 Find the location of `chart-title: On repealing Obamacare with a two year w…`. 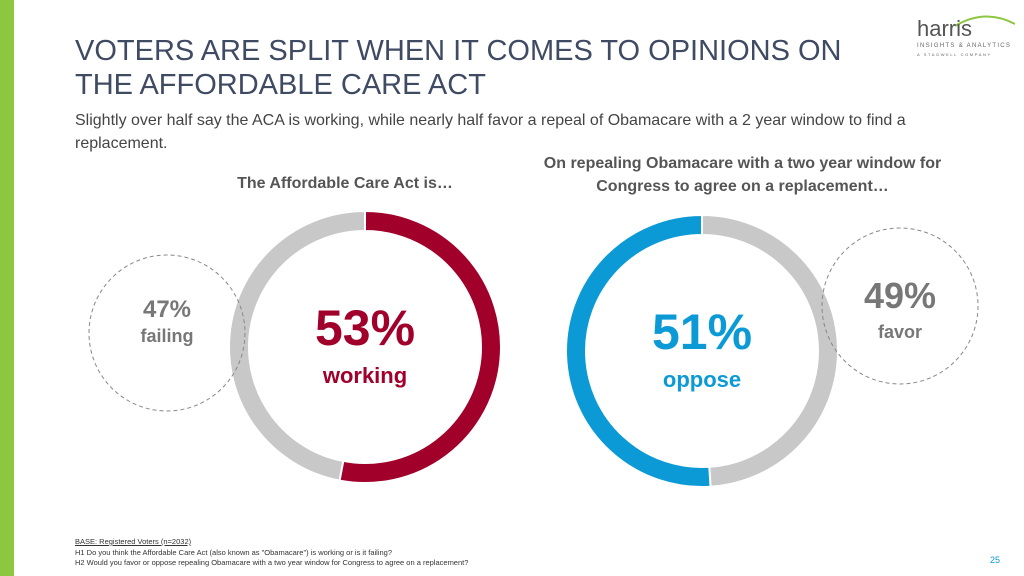

chart-title: On repealing Obamacare with a two year w… is located at coordinates (742, 175).